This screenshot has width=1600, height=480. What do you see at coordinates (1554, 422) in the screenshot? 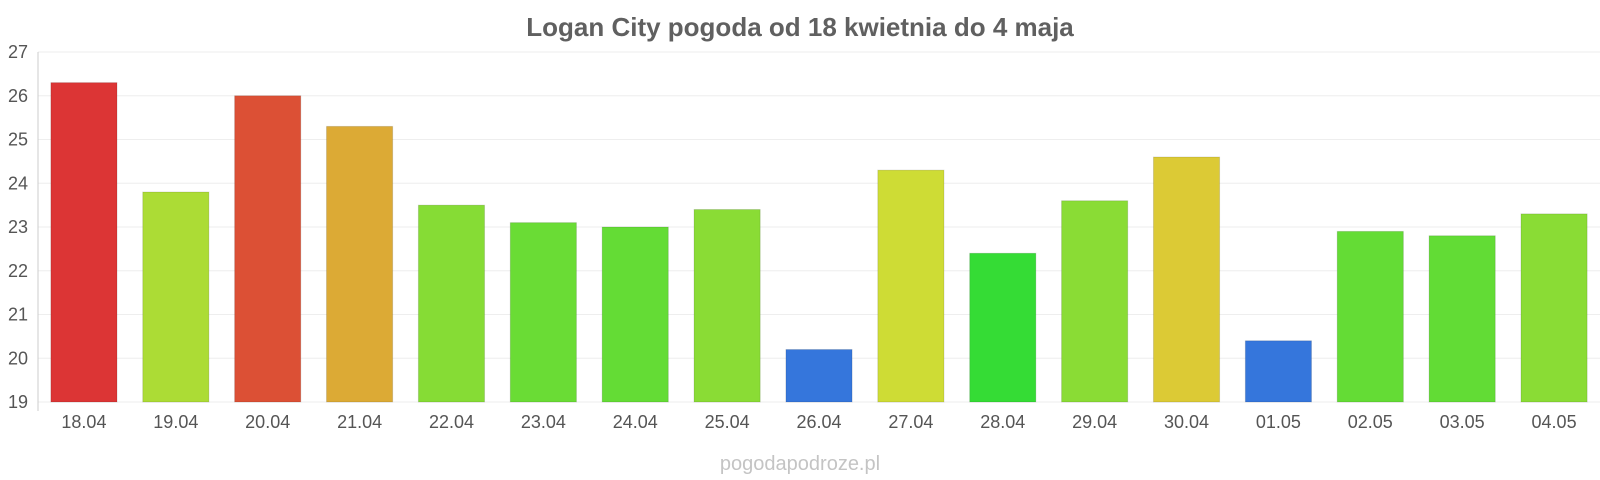
I see `x-tick-label: 04.05` at bounding box center [1554, 422].